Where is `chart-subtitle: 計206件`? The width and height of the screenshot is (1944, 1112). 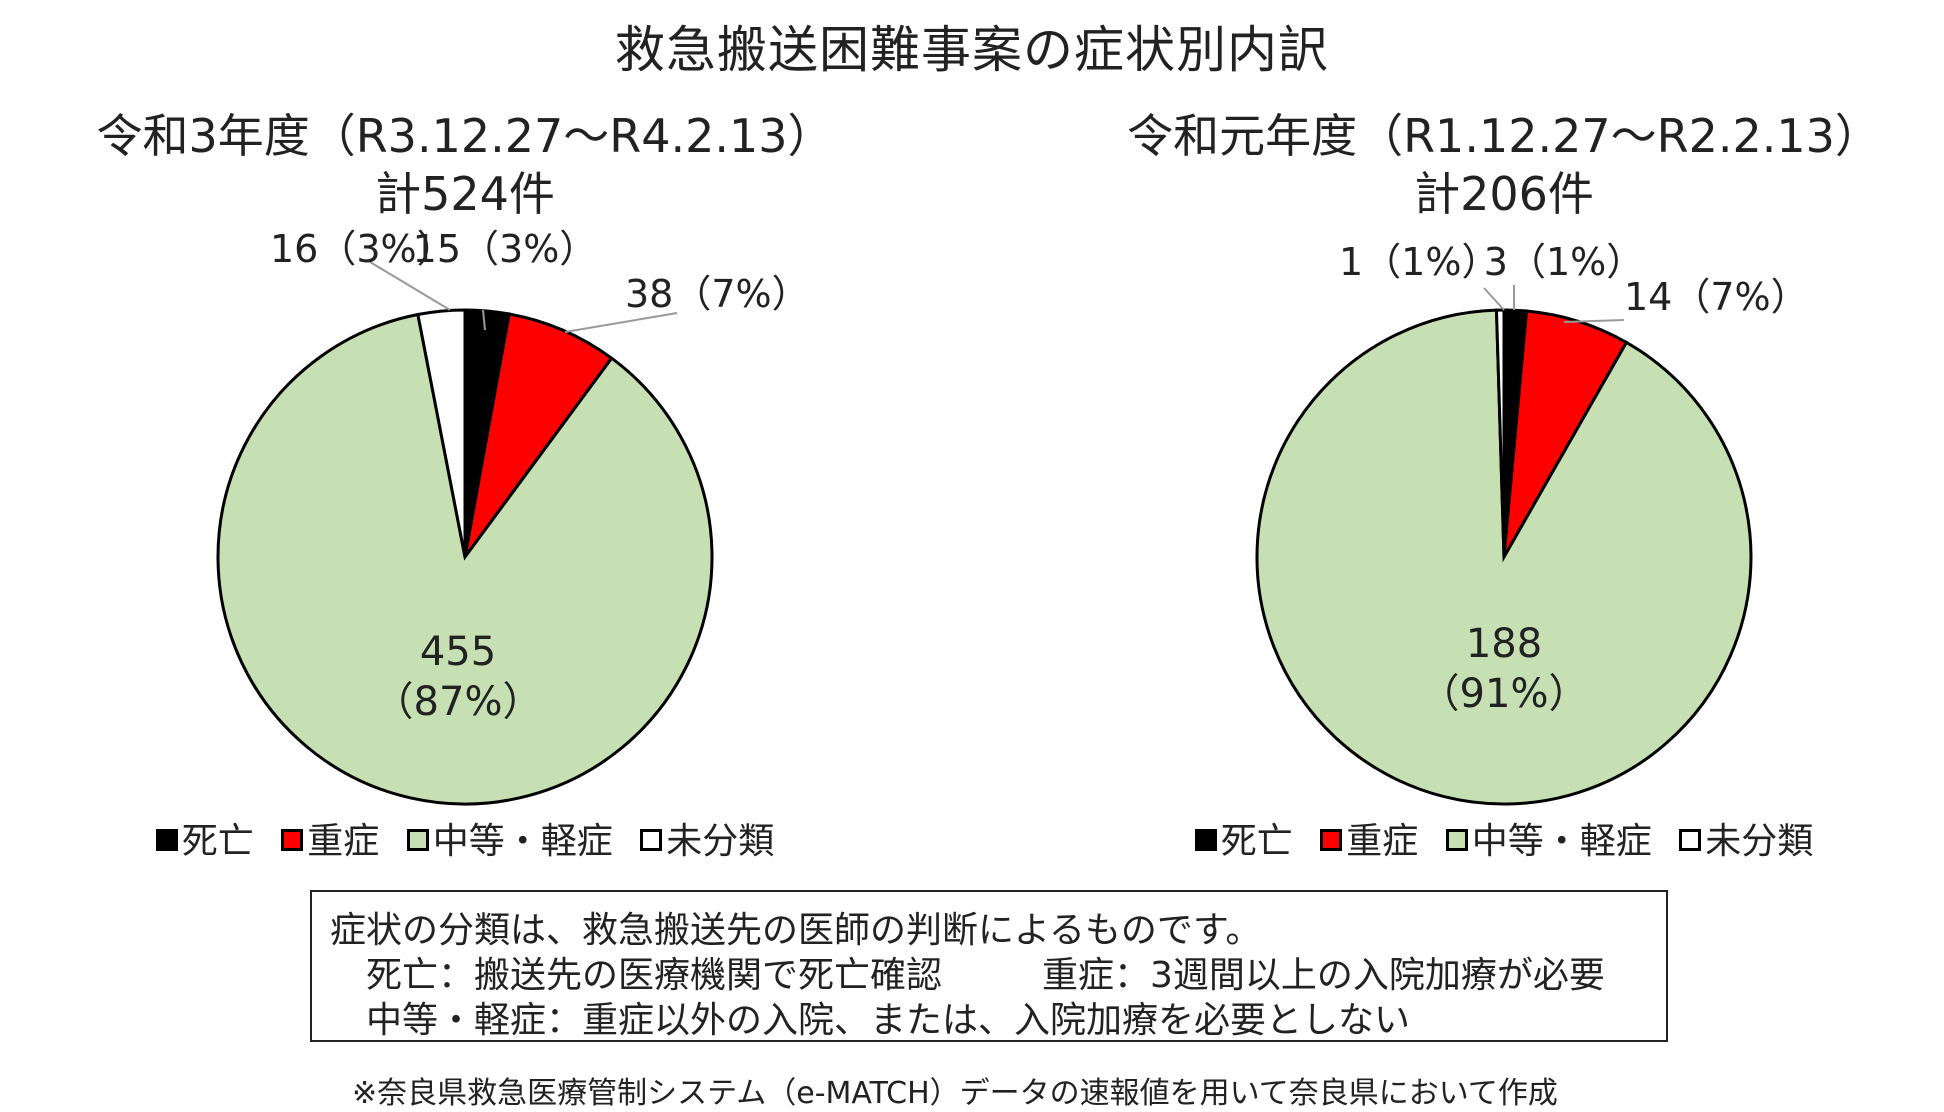 chart-subtitle: 計206件 is located at coordinates (1504, 193).